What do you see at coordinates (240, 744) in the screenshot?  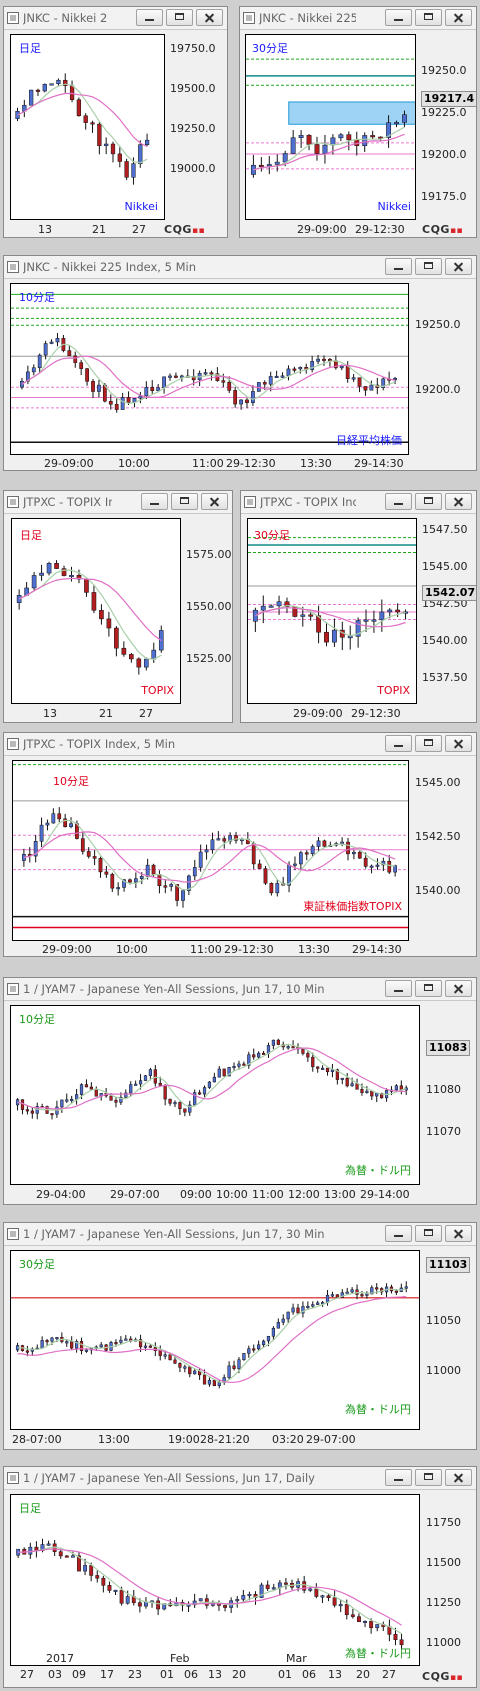 I see `title-bar: JTPXC - TOPIX Index, 5 Min` at bounding box center [240, 744].